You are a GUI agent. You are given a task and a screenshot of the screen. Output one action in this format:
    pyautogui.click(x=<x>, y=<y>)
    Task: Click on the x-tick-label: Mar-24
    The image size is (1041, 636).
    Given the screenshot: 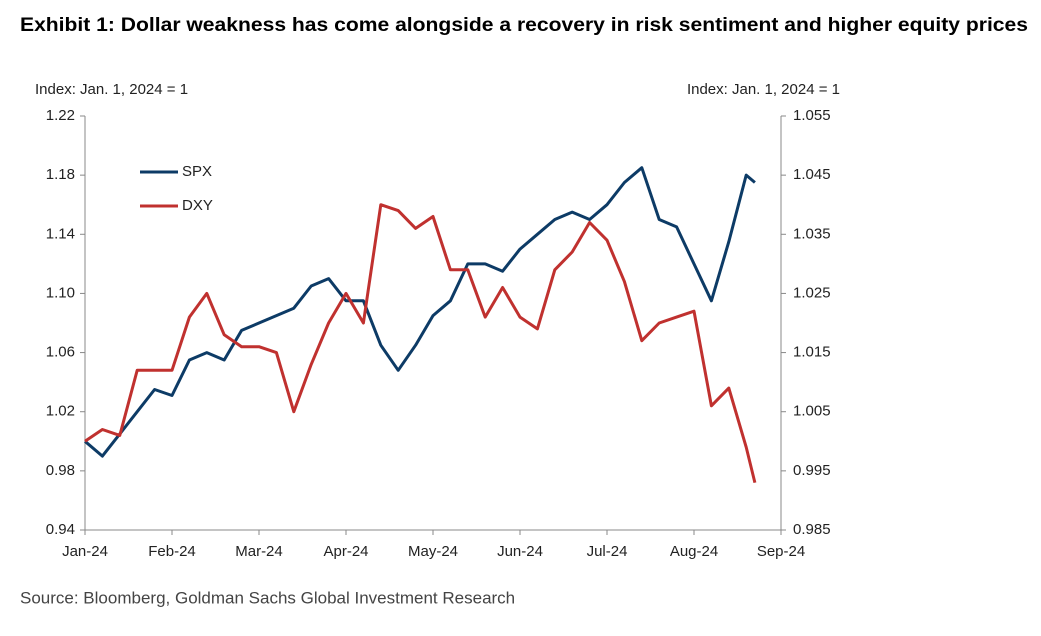 What is the action you would take?
    pyautogui.click(x=259, y=551)
    